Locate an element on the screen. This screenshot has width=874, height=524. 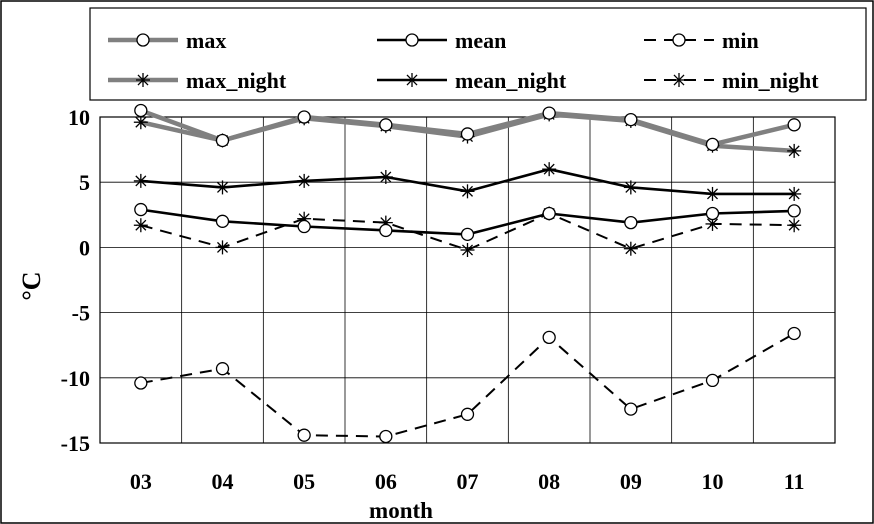
y-axis-ticks: 10 5 0 -5 -10 -15 is located at coordinates (75, 280).